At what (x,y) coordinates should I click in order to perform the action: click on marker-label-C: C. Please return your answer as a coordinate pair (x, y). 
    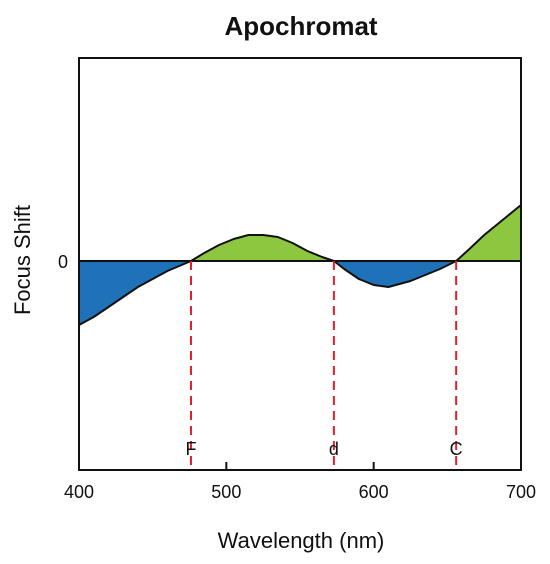
    Looking at the image, I should click on (456, 449).